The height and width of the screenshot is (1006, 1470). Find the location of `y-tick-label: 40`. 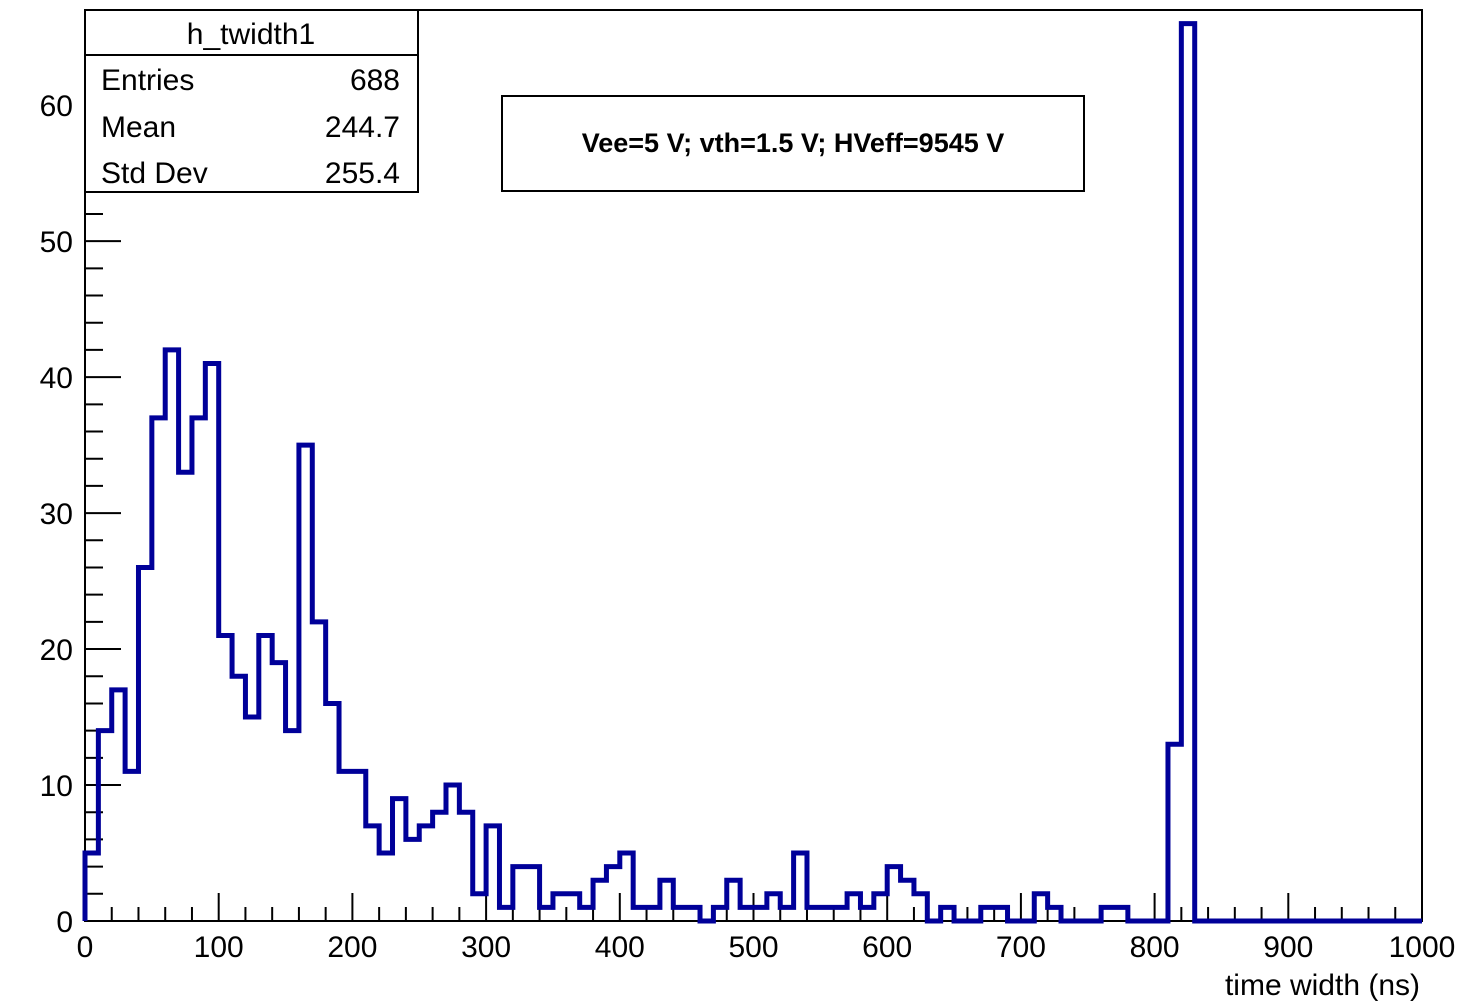

y-tick-label: 40 is located at coordinates (56, 378).